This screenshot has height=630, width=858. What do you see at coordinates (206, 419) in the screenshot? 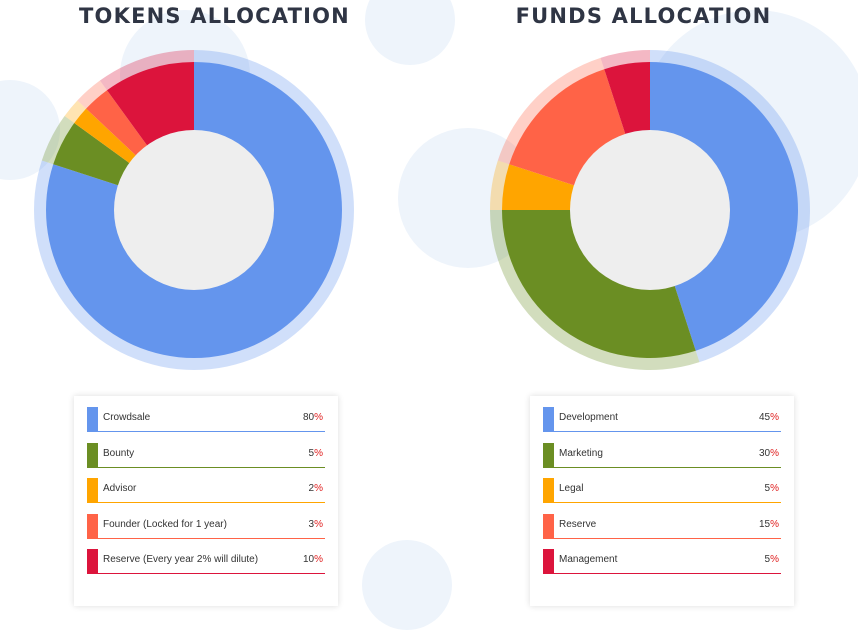
I see `legend-row-crowdsale: Crowdsale 80%` at bounding box center [206, 419].